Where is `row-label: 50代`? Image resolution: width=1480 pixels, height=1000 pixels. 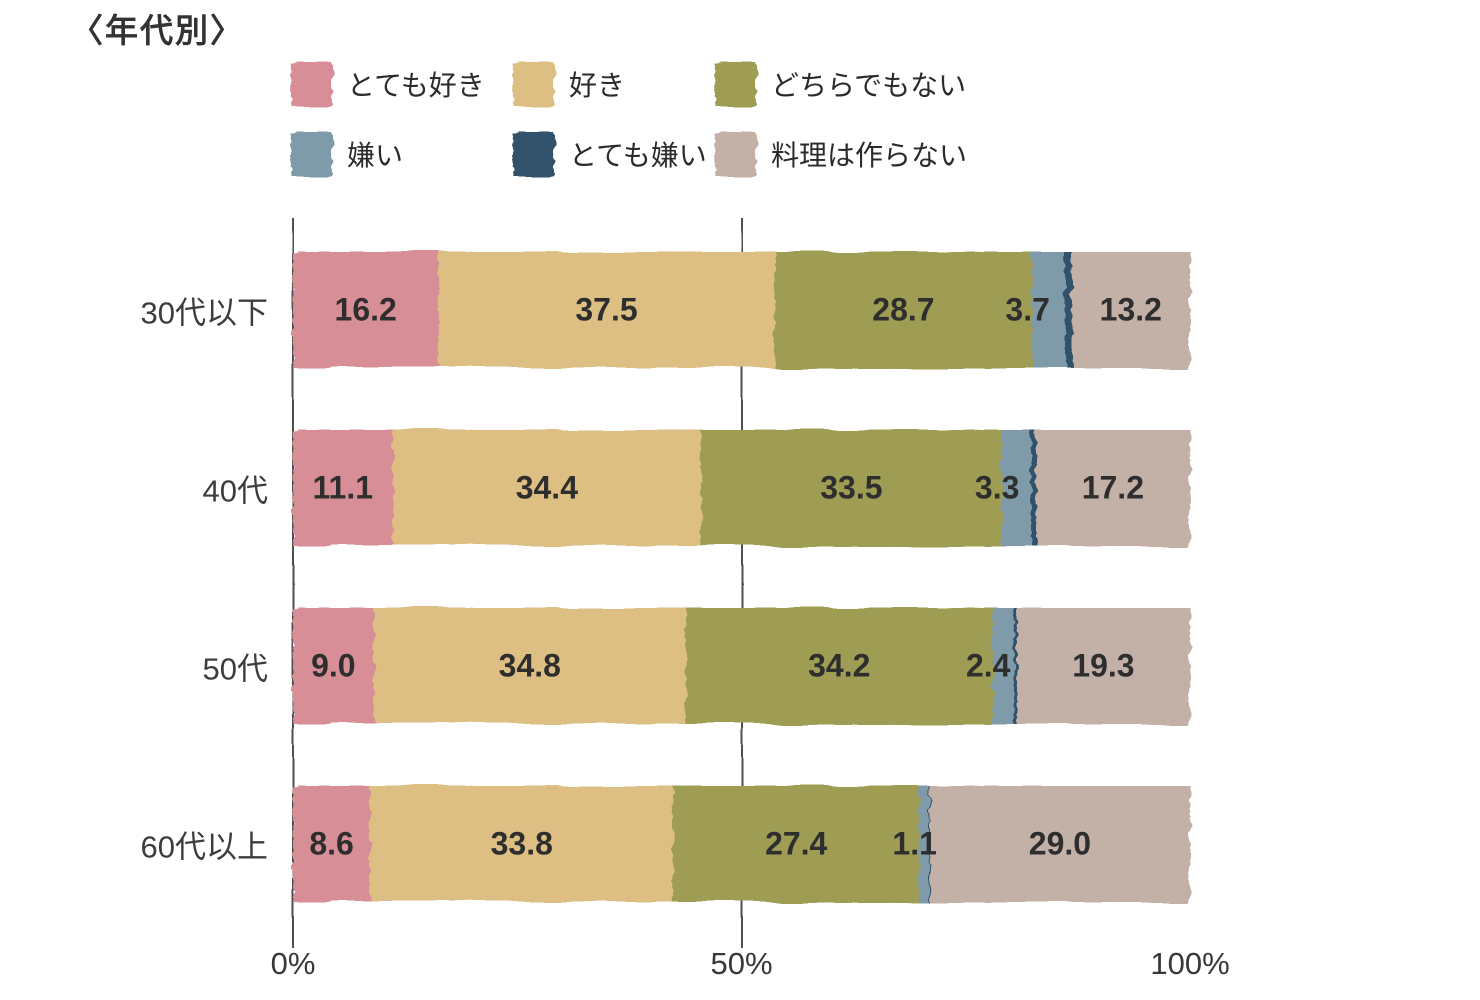
row-label: 50代 is located at coordinates (235, 669).